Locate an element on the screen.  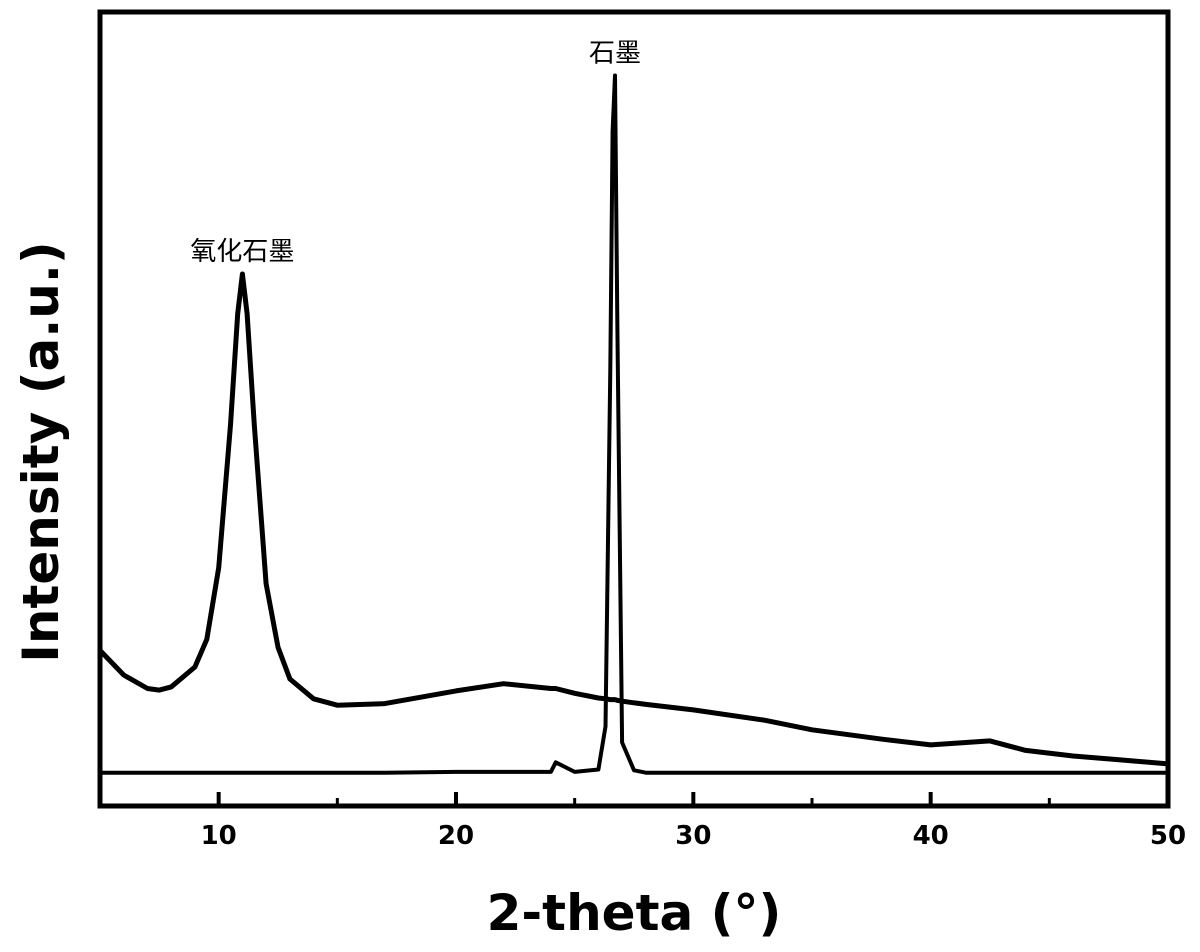
peak-label: 氧化石墨 is located at coordinates (242, 252).